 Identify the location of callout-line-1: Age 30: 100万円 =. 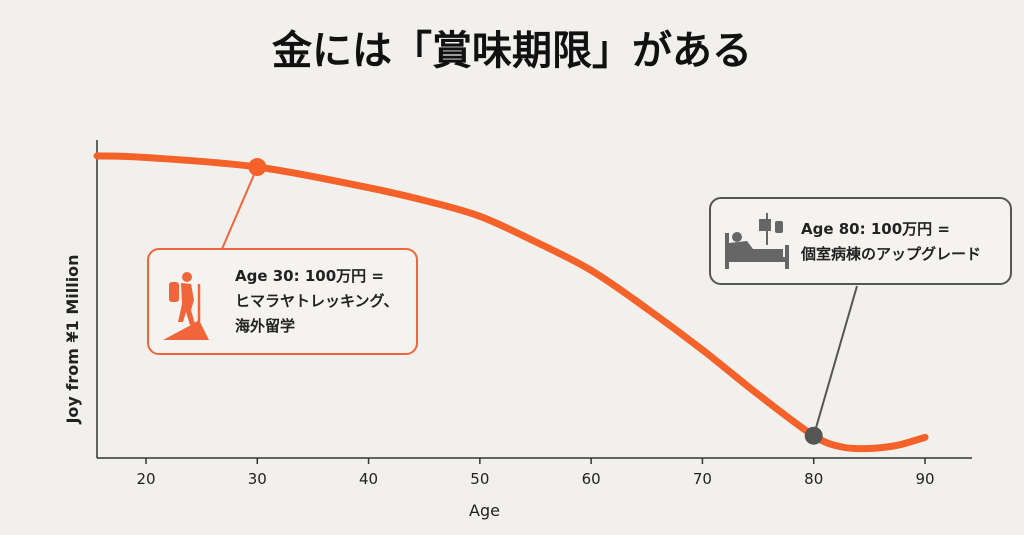
(309, 276).